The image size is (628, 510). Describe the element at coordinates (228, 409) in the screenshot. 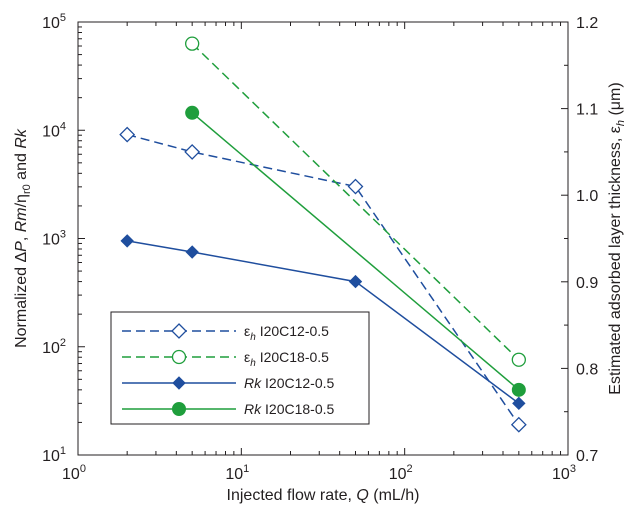

I see `legend-entry-rk-c18: Rk I20C18-0.5` at that location.